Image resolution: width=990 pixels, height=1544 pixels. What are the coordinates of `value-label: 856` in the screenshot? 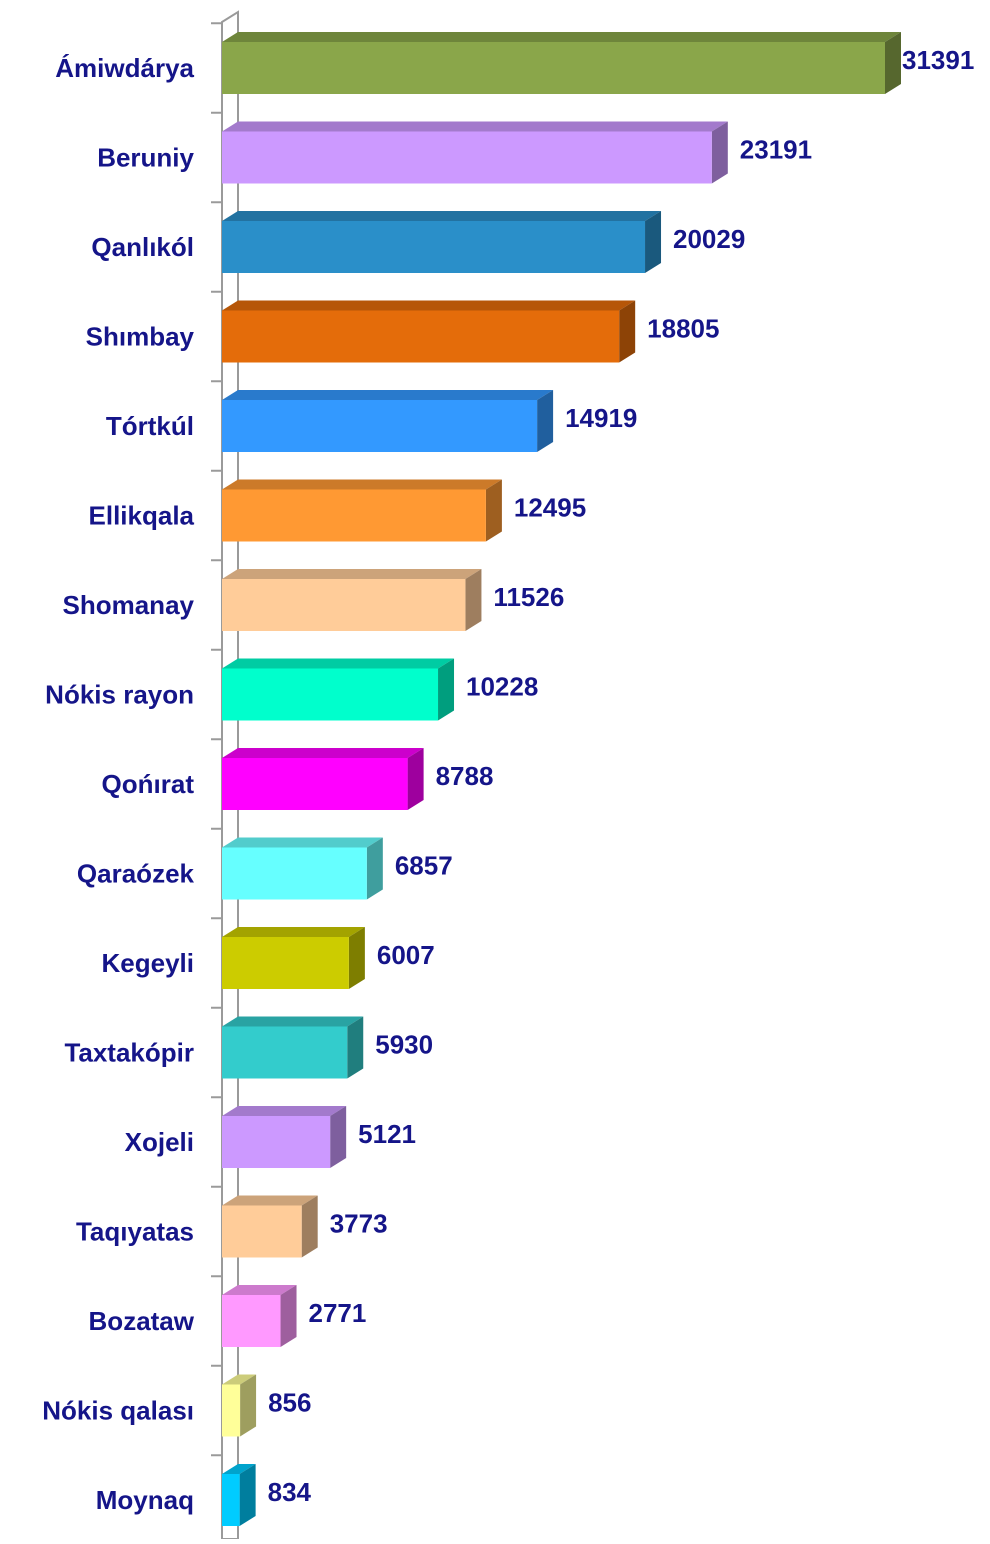 It's located at (289, 1402).